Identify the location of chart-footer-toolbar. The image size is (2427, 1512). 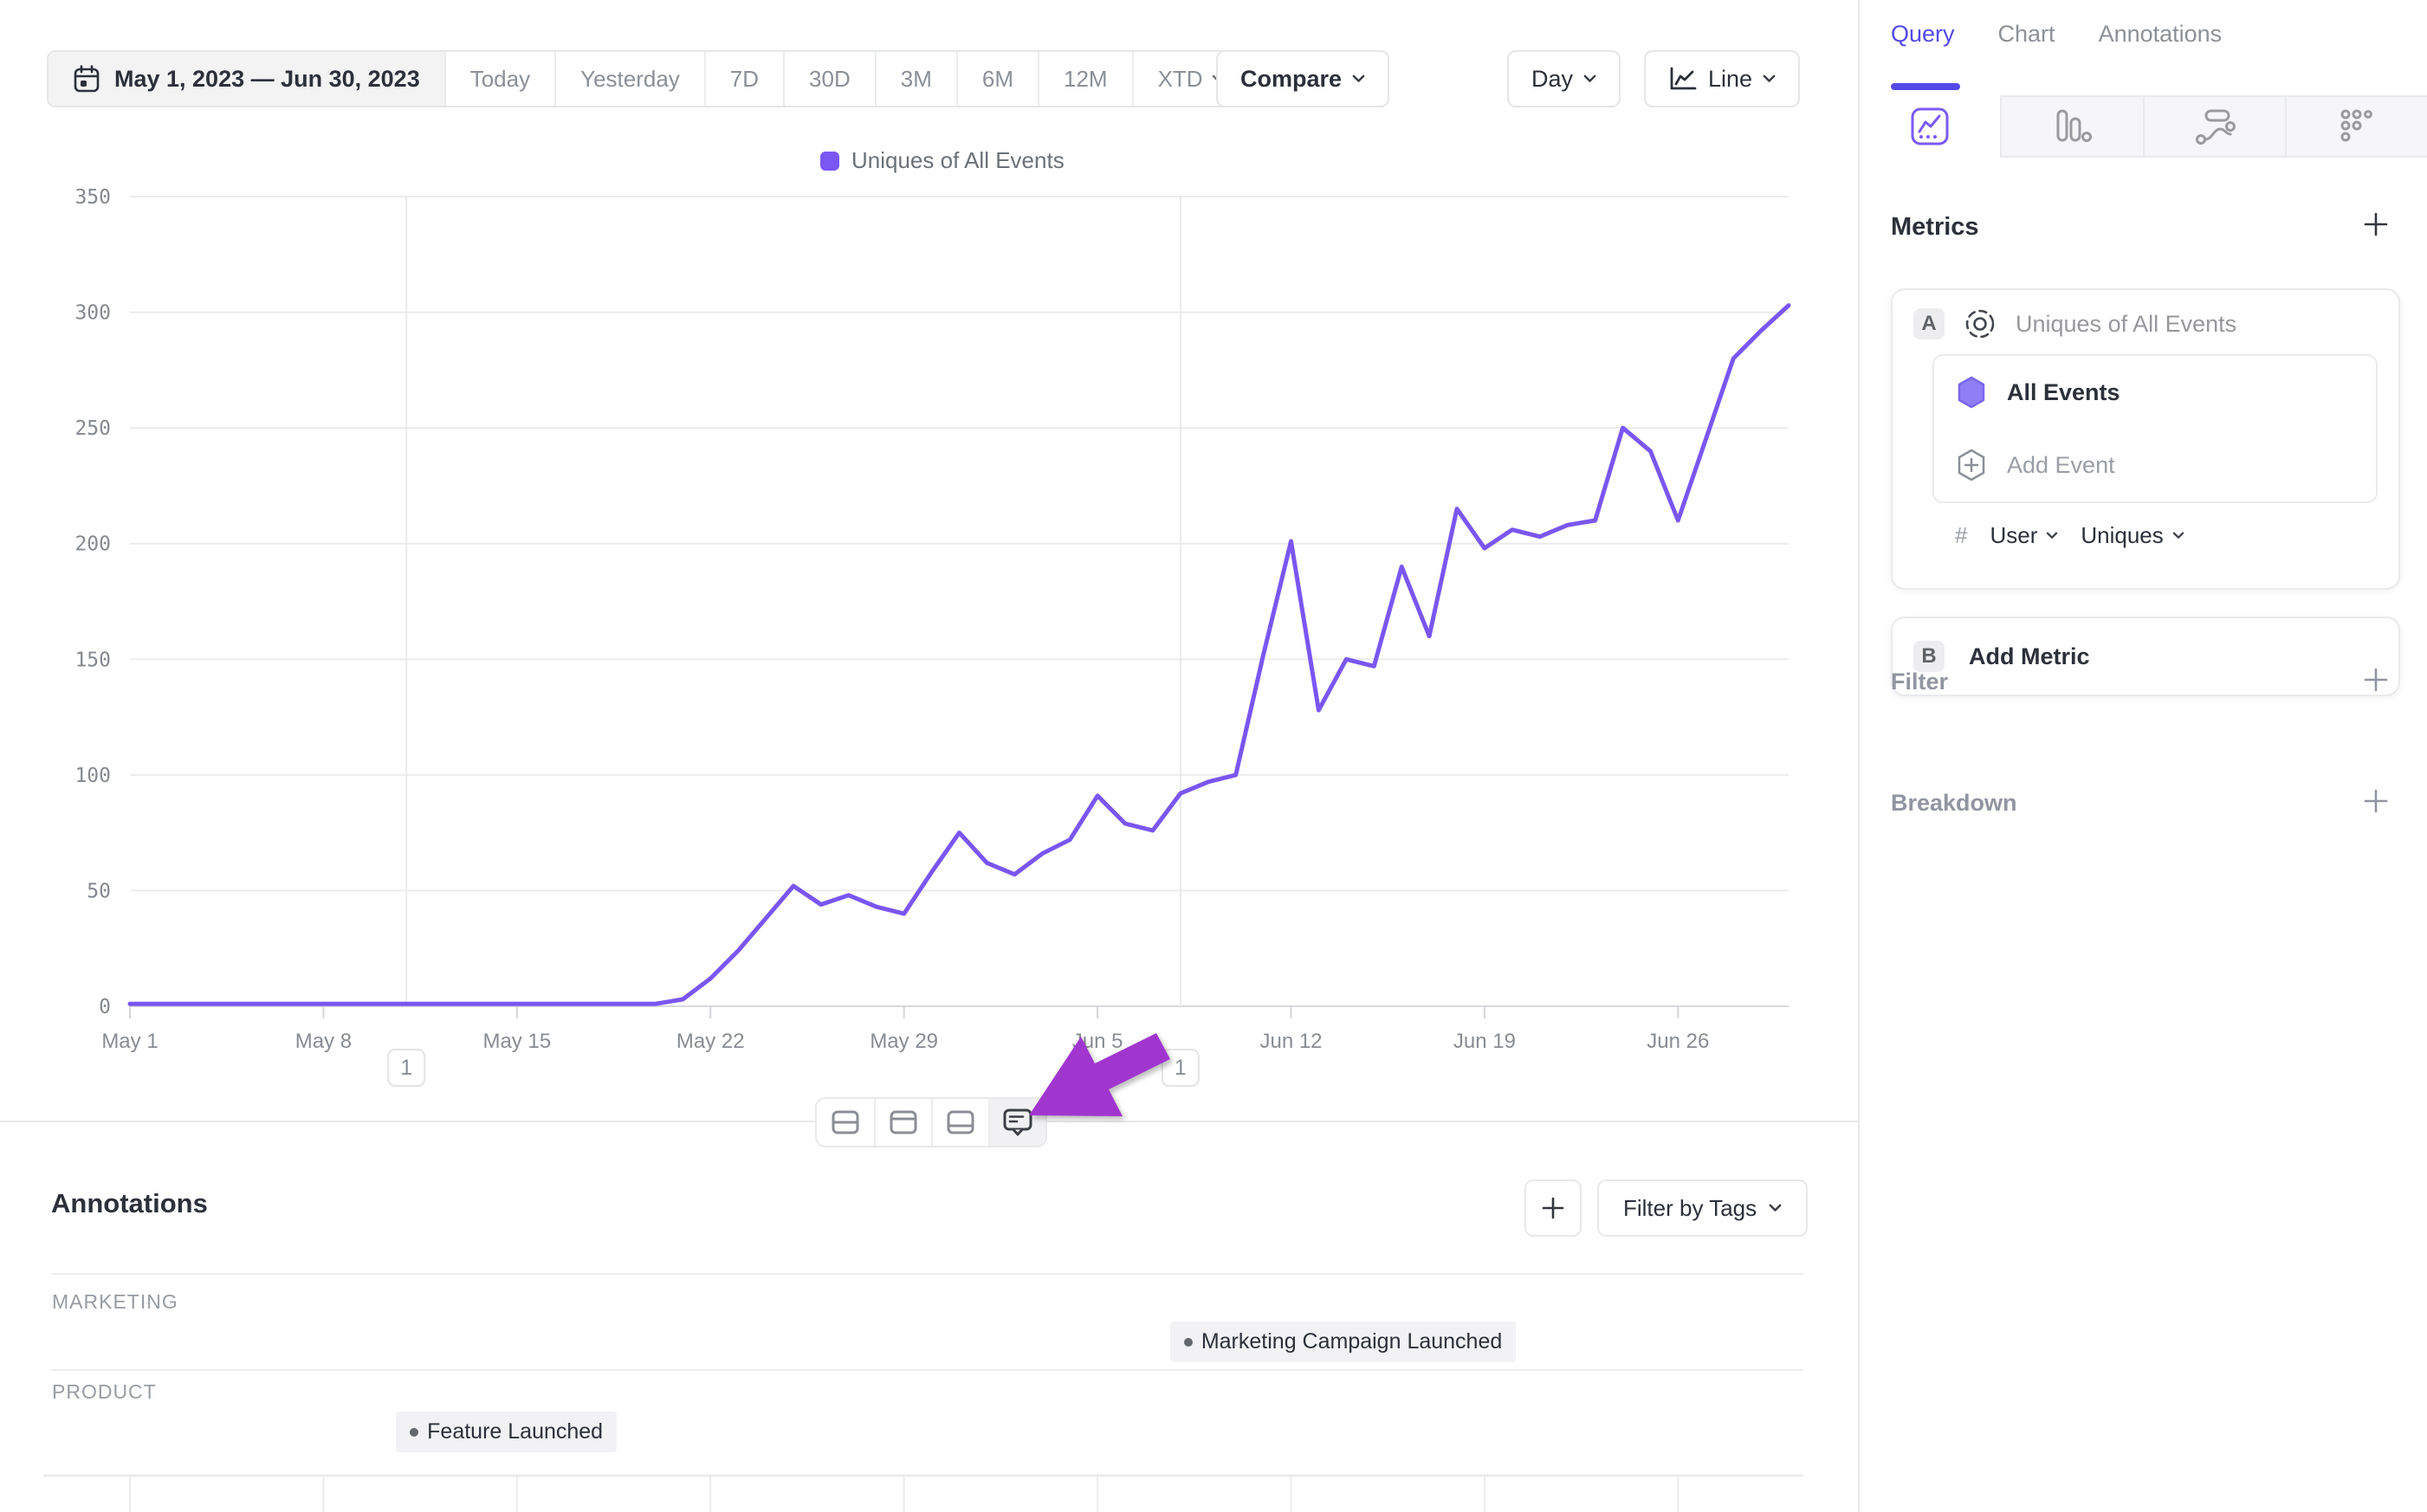
(931, 1122).